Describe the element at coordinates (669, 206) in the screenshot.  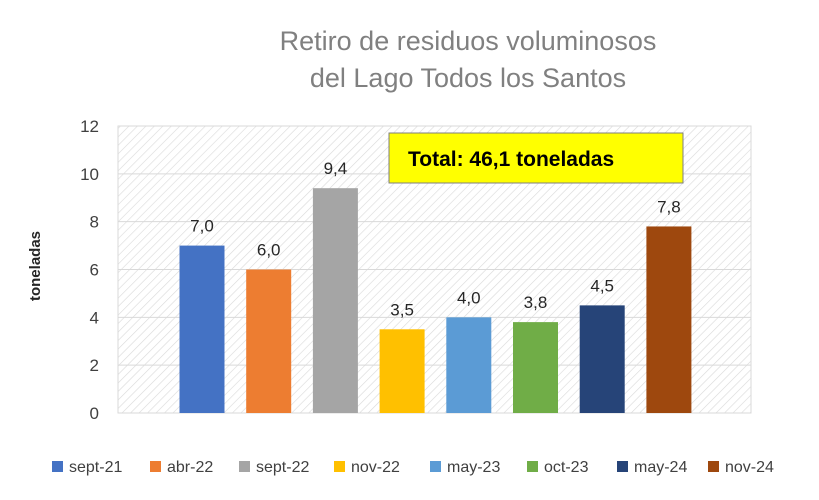
I see `data-label-nov-24: 7,8` at that location.